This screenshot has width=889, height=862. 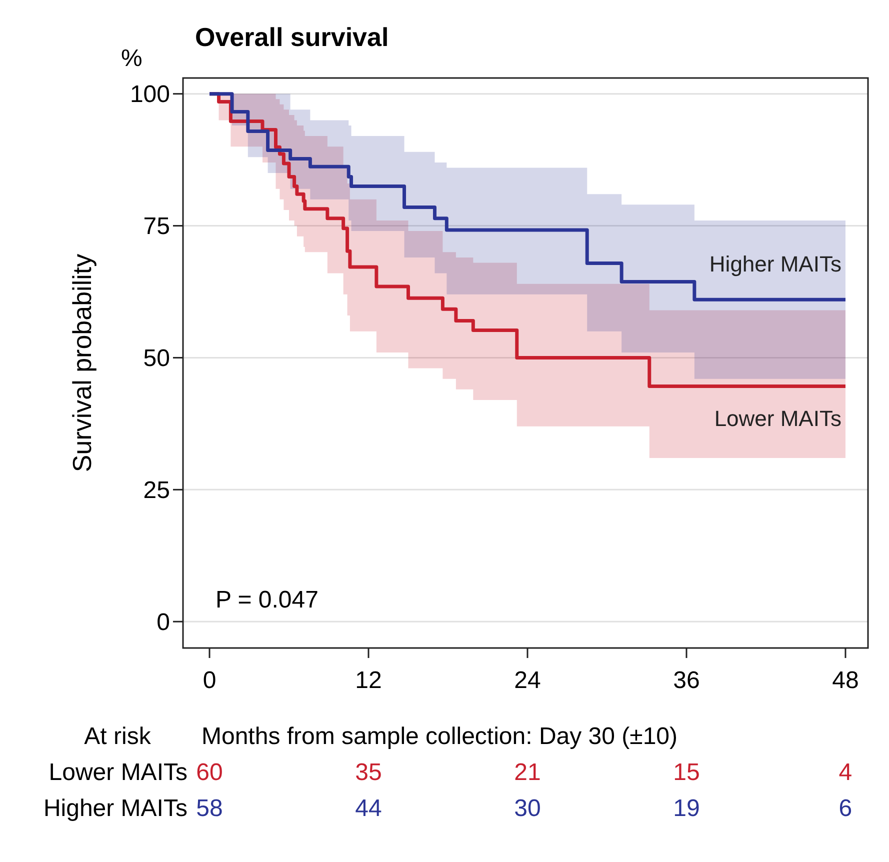 I want to click on text: 21, so click(x=527, y=772).